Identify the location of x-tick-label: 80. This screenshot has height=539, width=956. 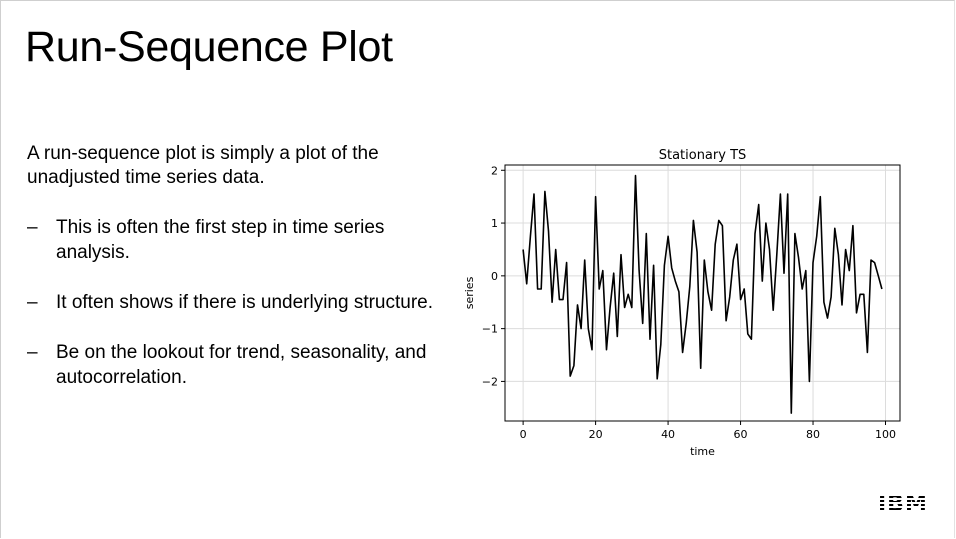
(813, 434).